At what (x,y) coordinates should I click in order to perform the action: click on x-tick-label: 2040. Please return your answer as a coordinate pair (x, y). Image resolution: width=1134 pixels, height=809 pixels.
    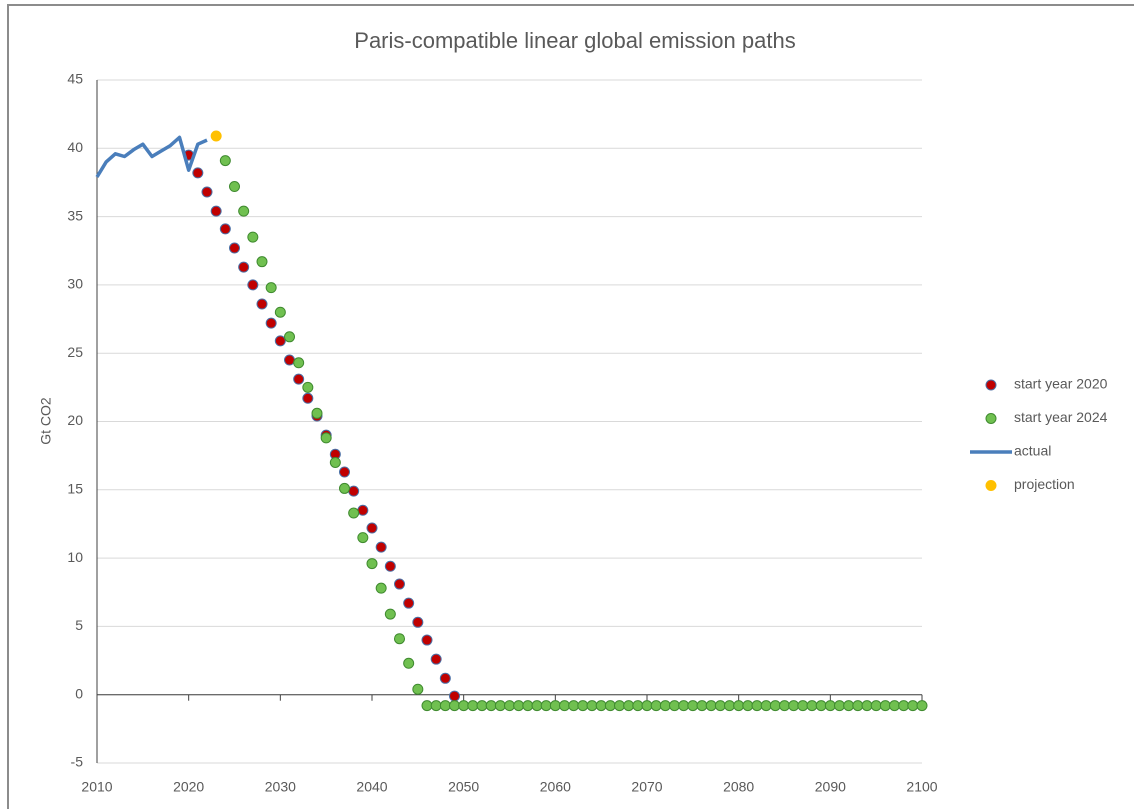
    Looking at the image, I should click on (371, 787).